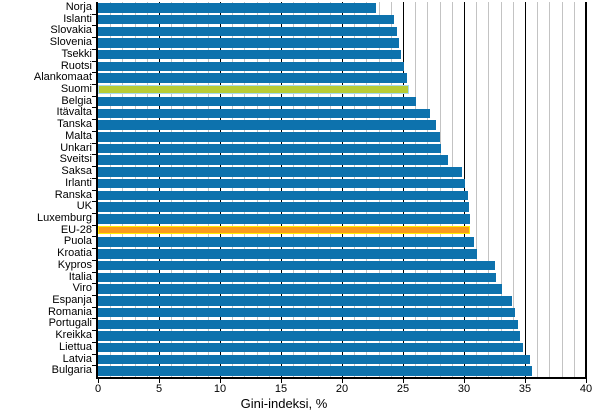 The height and width of the screenshot is (416, 605). I want to click on x-label-35: 35, so click(525, 389).